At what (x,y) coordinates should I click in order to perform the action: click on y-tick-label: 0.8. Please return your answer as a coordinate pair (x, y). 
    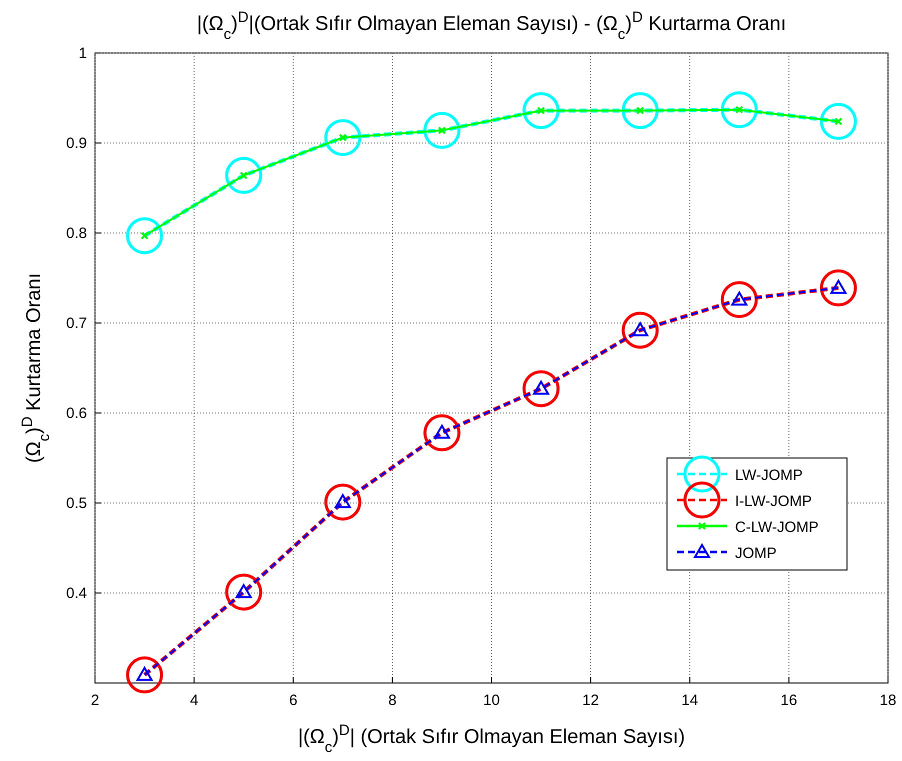
    Looking at the image, I should click on (76, 233).